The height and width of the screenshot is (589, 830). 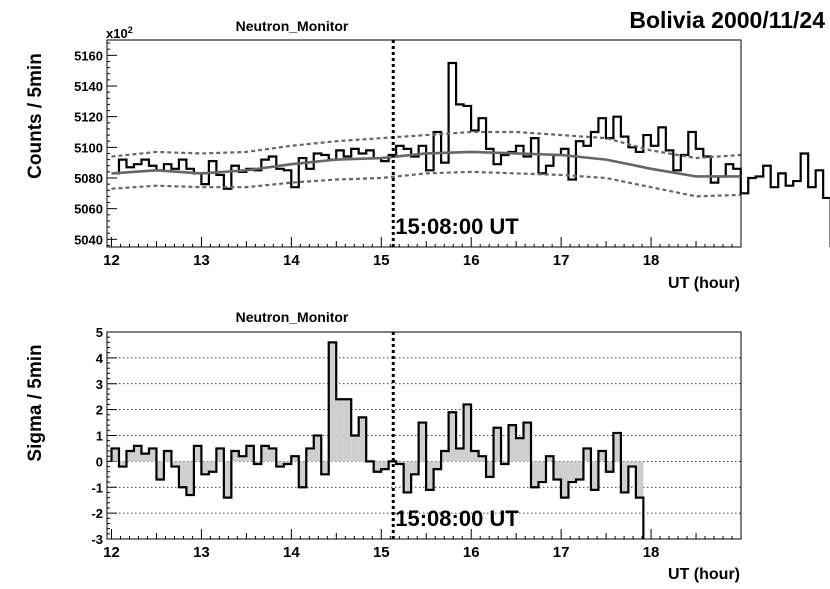 What do you see at coordinates (99, 384) in the screenshot?
I see `y-tick-label: 3` at bounding box center [99, 384].